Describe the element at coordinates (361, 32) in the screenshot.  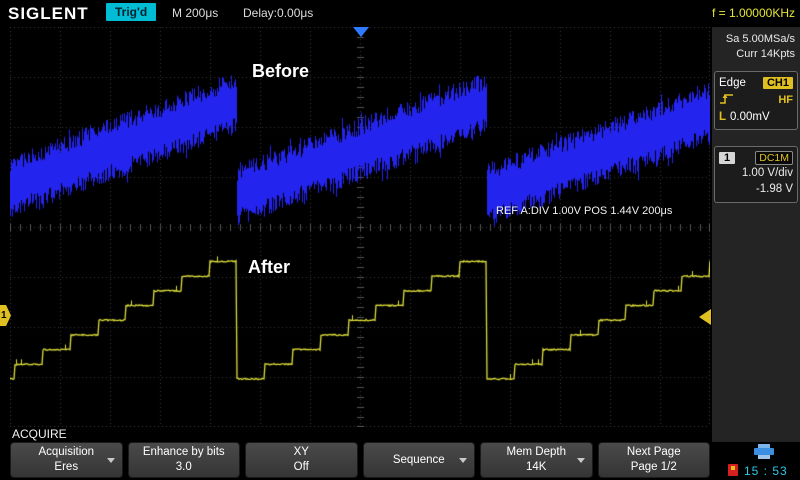
I see `trigger-position-marker-icon` at that location.